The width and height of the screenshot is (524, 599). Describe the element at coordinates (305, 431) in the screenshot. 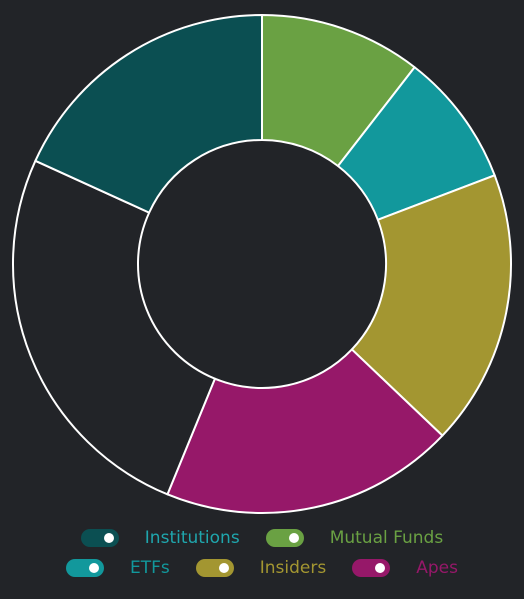

I see `slice-apes` at that location.